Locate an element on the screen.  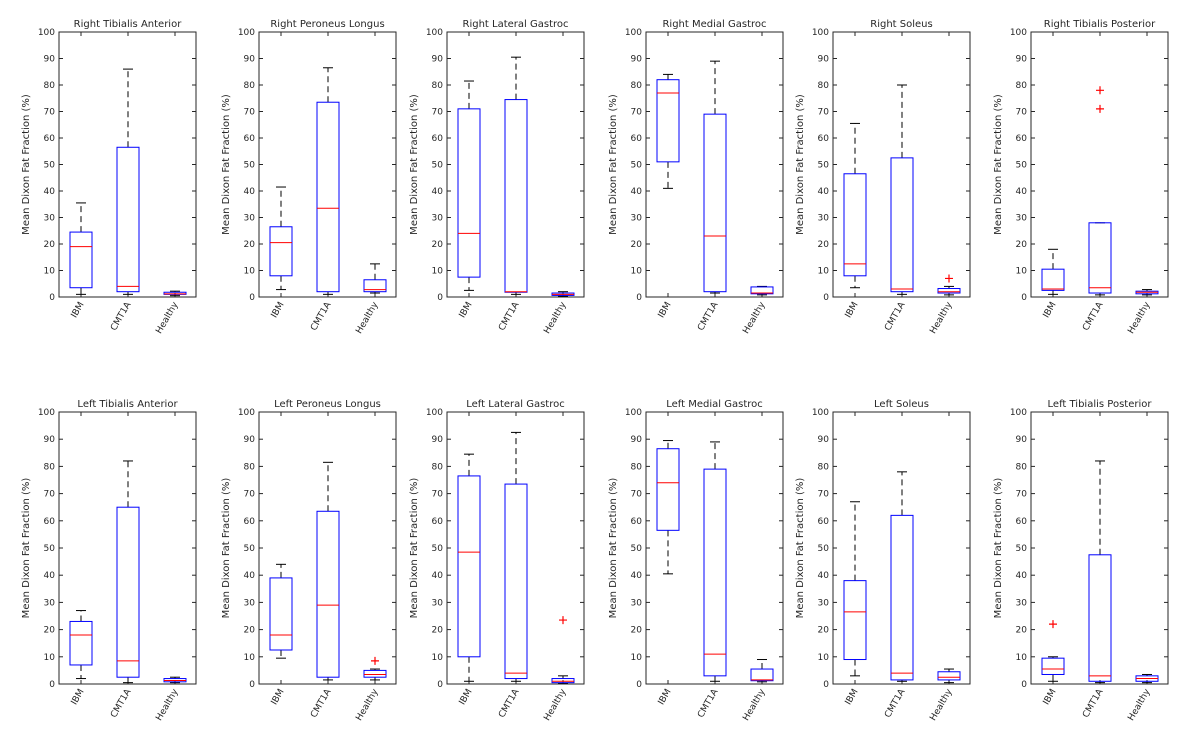
chart-title: Right Tibialis Anterior is located at coordinates (128, 24).